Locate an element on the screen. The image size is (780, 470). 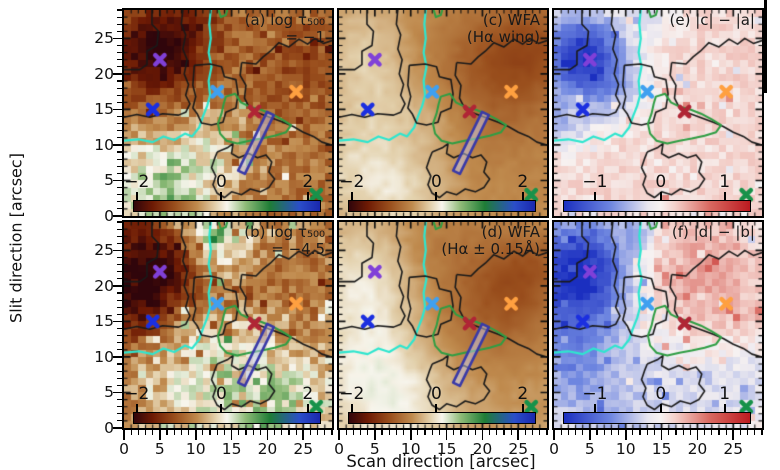
map-canvas-c is located at coordinates (443, 113).